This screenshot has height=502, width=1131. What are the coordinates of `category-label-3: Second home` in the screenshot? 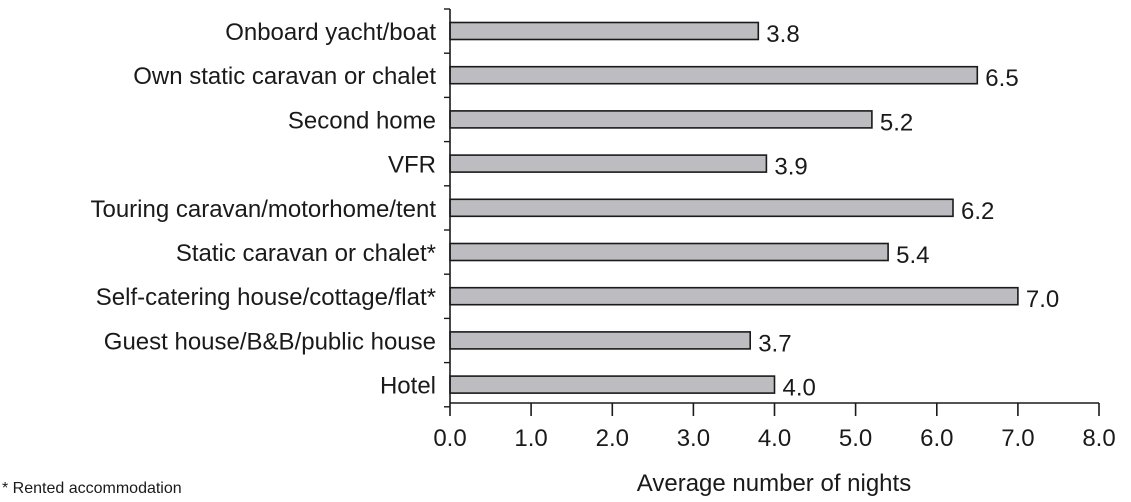 It's located at (362, 120).